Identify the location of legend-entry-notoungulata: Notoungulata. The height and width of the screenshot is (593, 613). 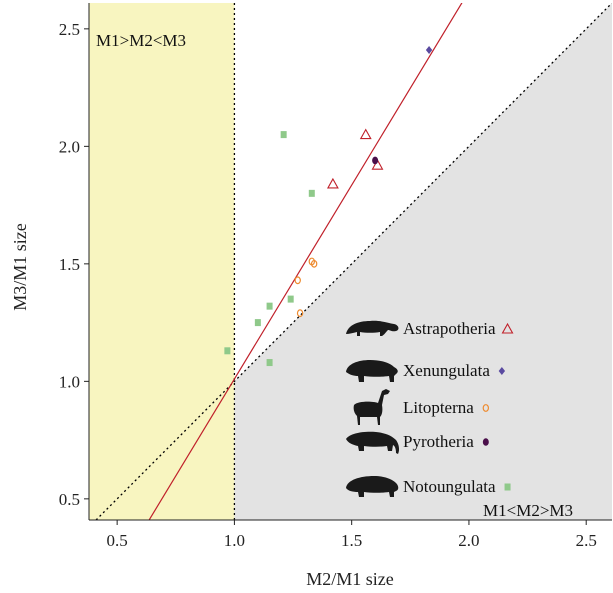
(428, 486).